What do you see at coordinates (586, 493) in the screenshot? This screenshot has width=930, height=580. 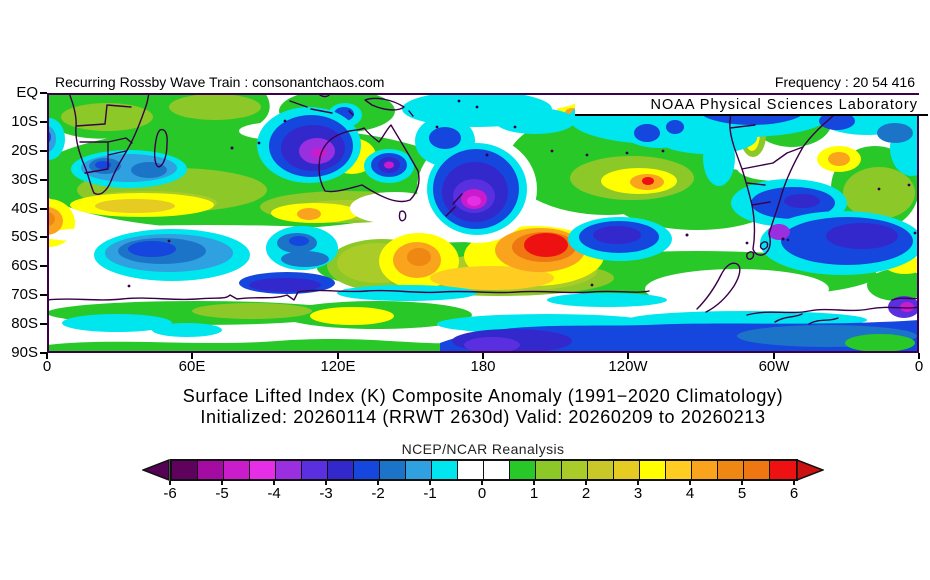 I see `colorbar-label-2: 2` at bounding box center [586, 493].